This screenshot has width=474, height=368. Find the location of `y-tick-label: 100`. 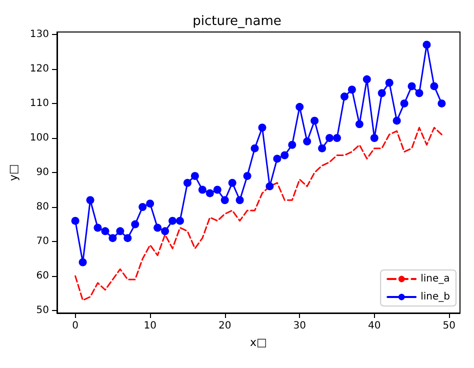

y-tick-label: 100 is located at coordinates (39, 138).